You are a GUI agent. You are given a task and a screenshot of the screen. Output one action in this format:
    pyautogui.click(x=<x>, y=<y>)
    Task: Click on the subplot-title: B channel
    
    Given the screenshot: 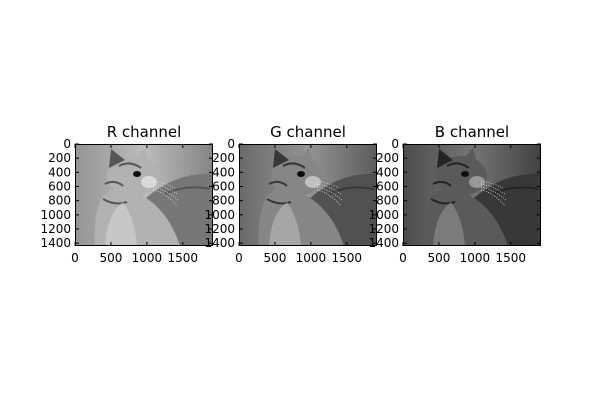 What is the action you would take?
    pyautogui.click(x=472, y=132)
    